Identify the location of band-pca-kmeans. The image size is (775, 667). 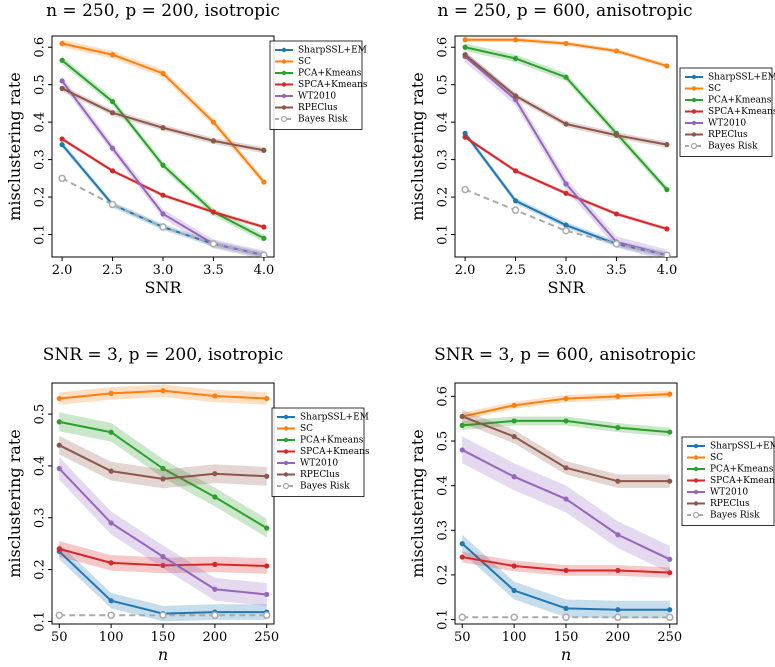
(566, 118).